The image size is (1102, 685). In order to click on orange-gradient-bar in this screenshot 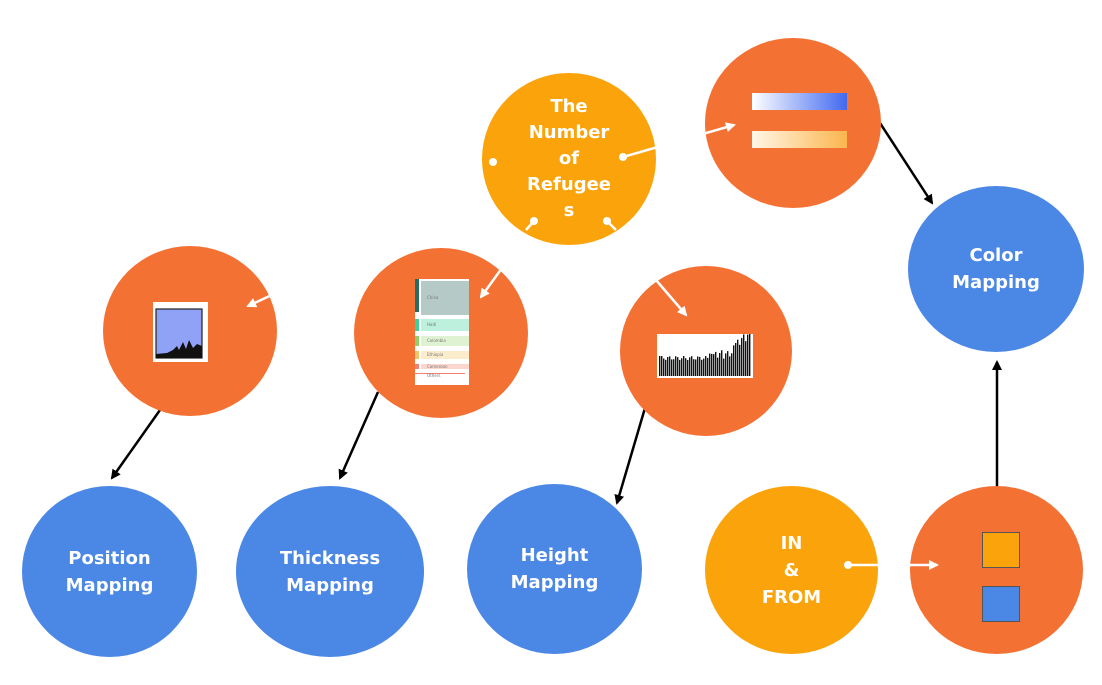, I will do `click(799, 139)`.